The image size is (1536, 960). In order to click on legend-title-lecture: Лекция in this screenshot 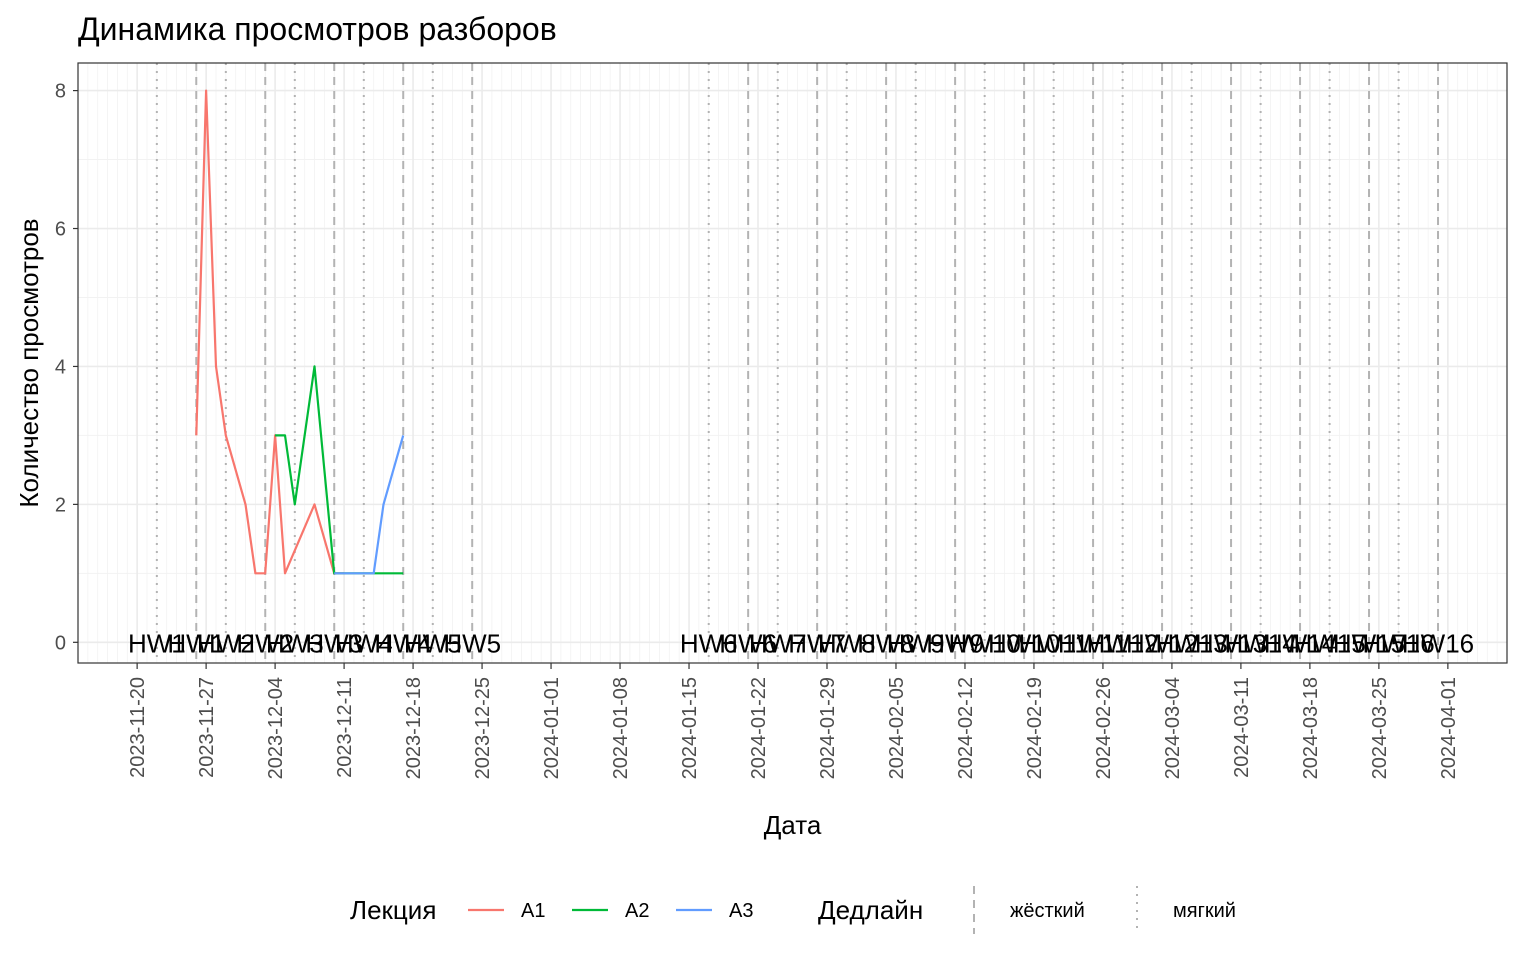, I will do `click(393, 910)`.